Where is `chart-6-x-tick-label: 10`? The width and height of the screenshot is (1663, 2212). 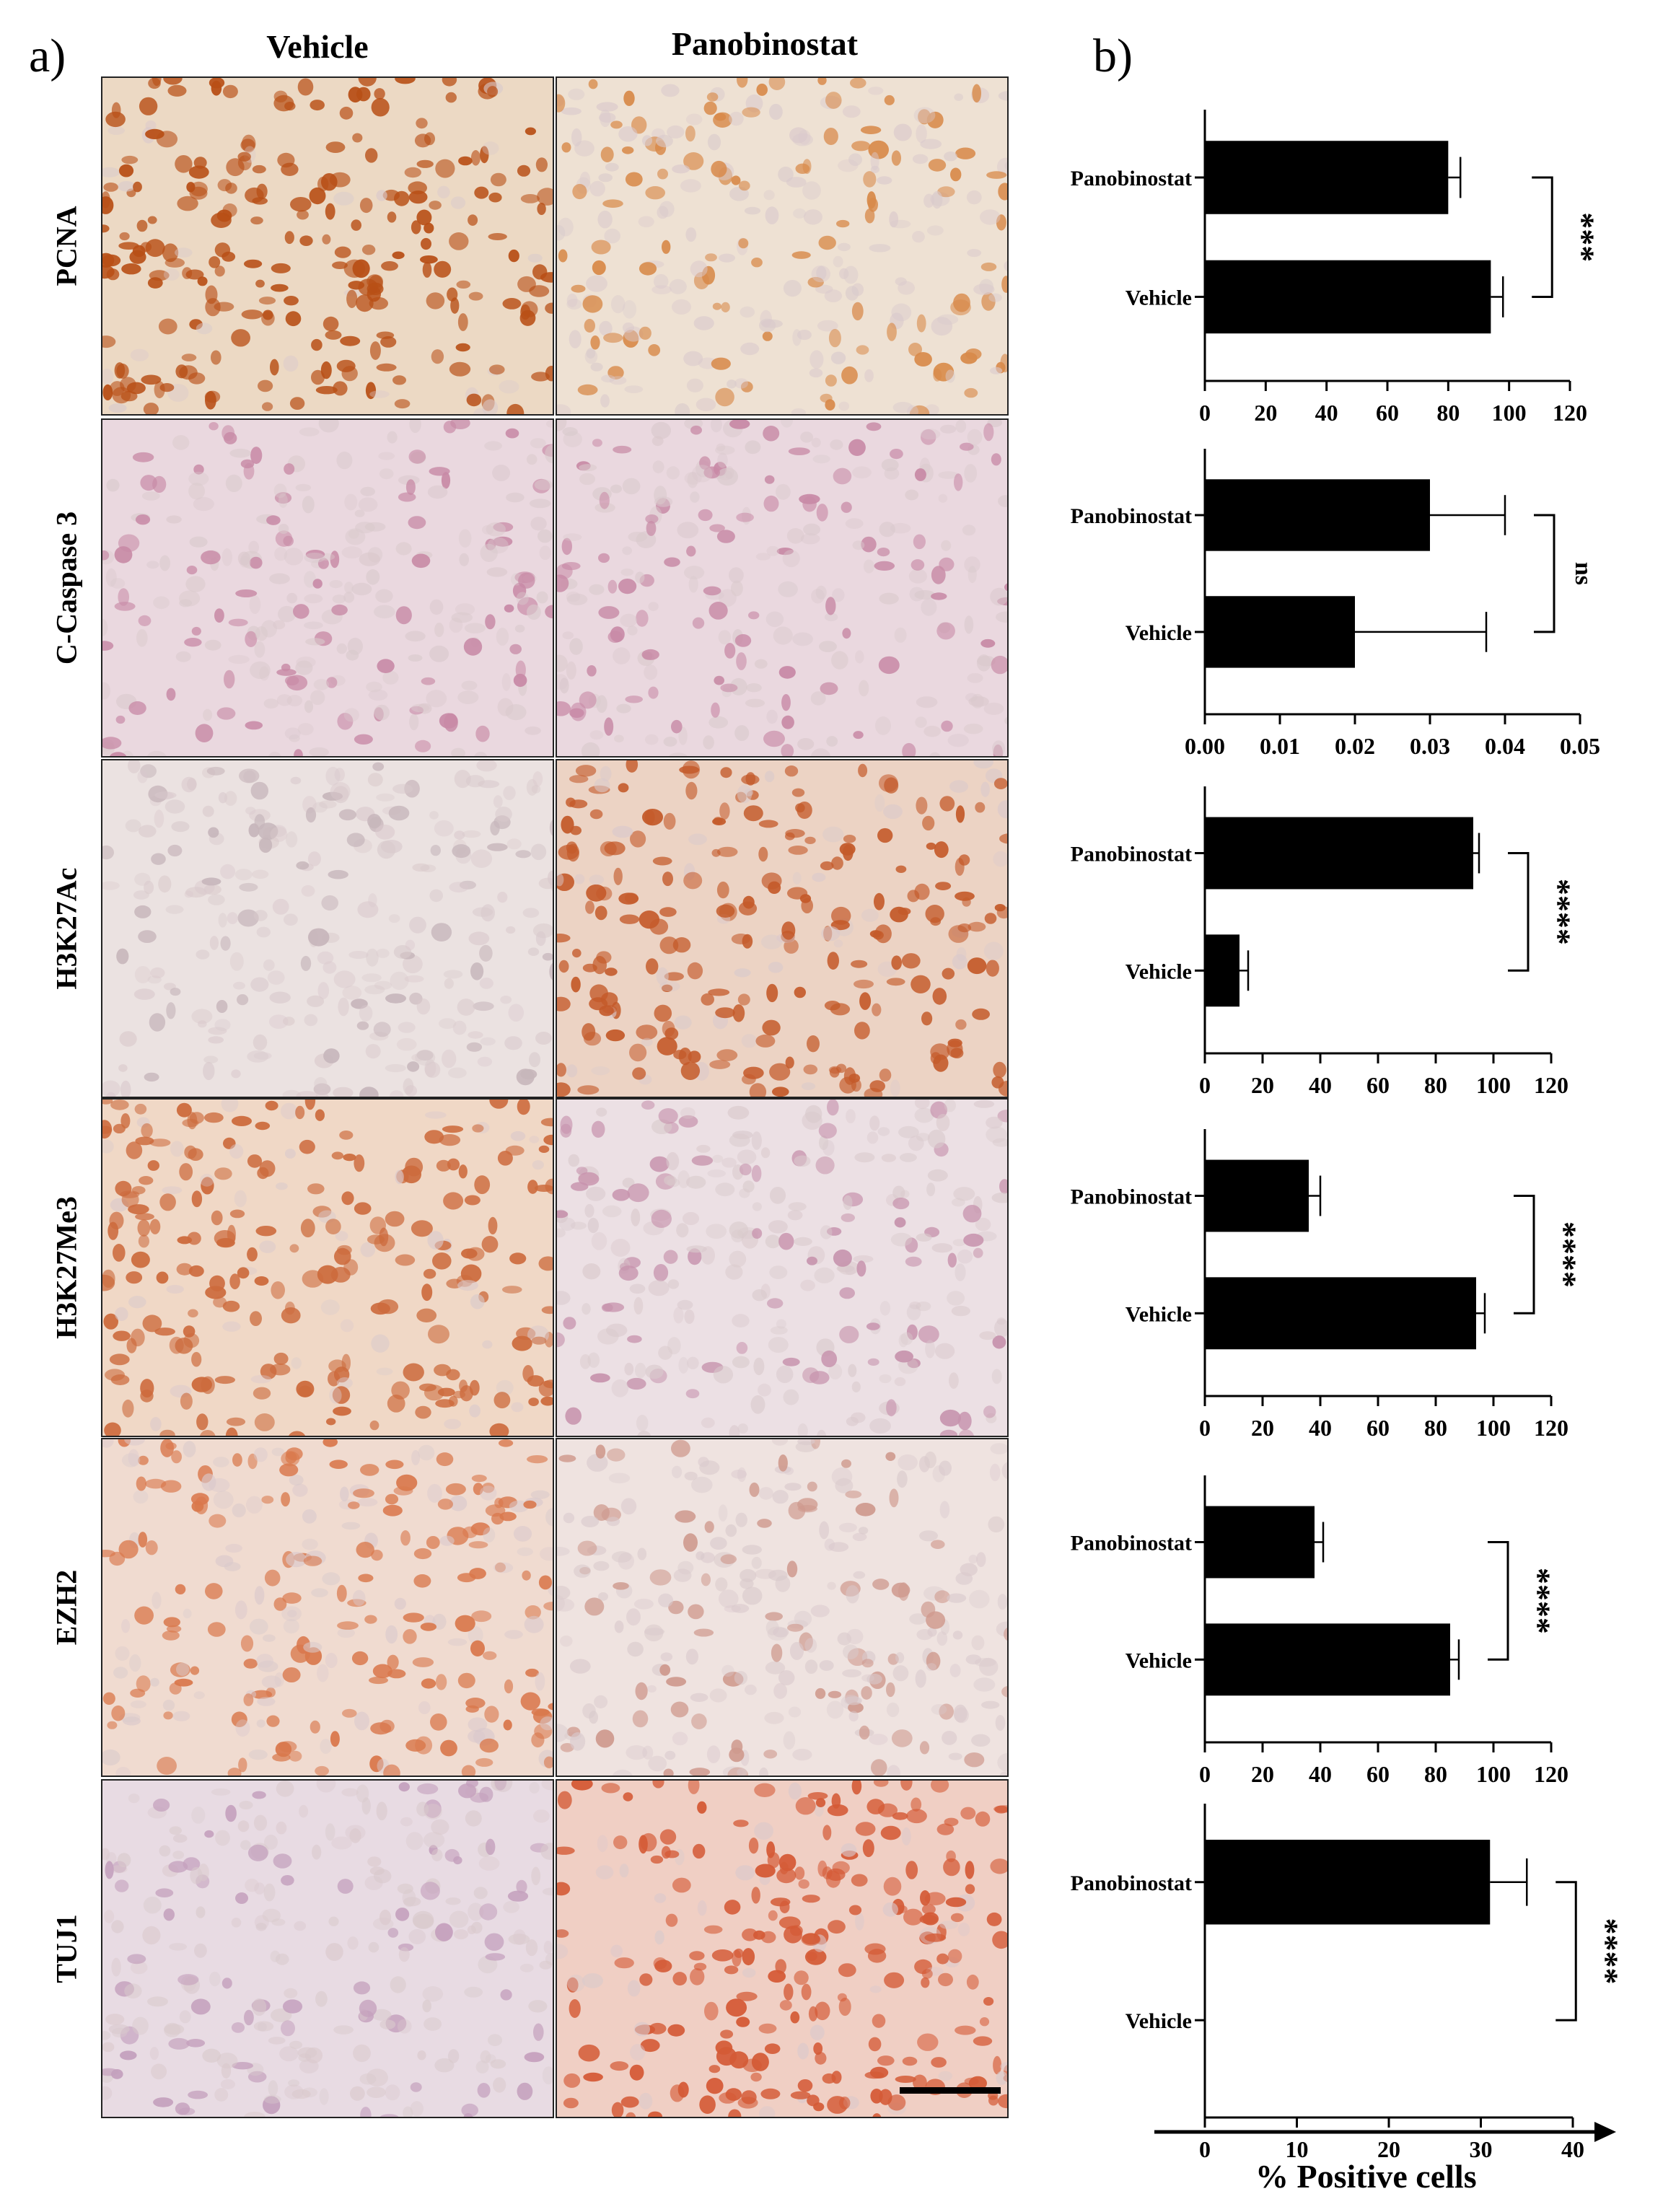 chart-6-x-tick-label: 10 is located at coordinates (1297, 2149).